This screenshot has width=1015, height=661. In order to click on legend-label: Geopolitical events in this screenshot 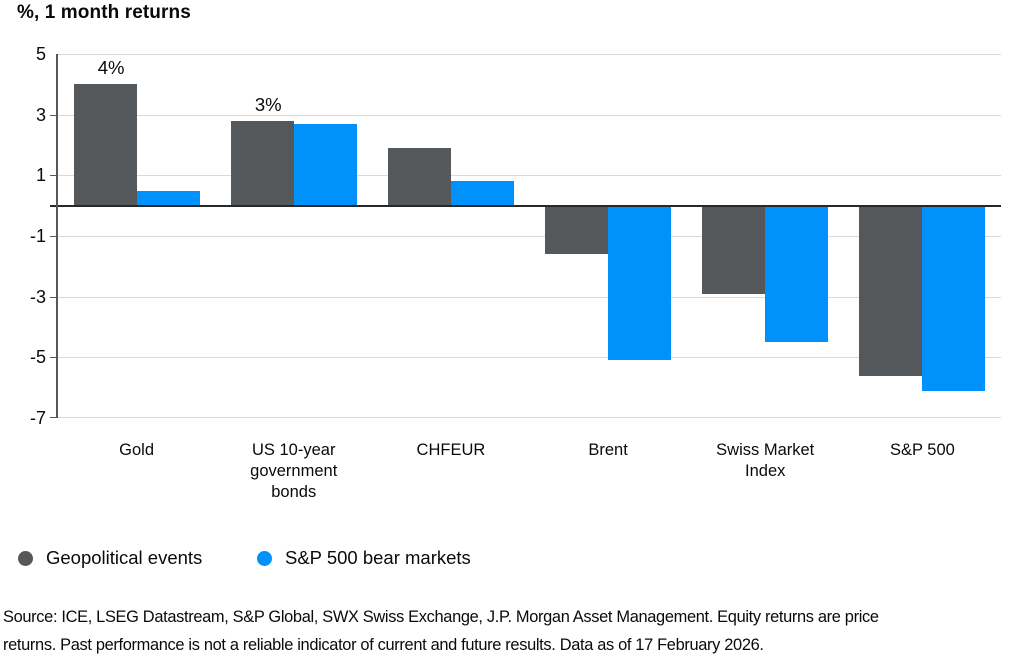, I will do `click(124, 557)`.